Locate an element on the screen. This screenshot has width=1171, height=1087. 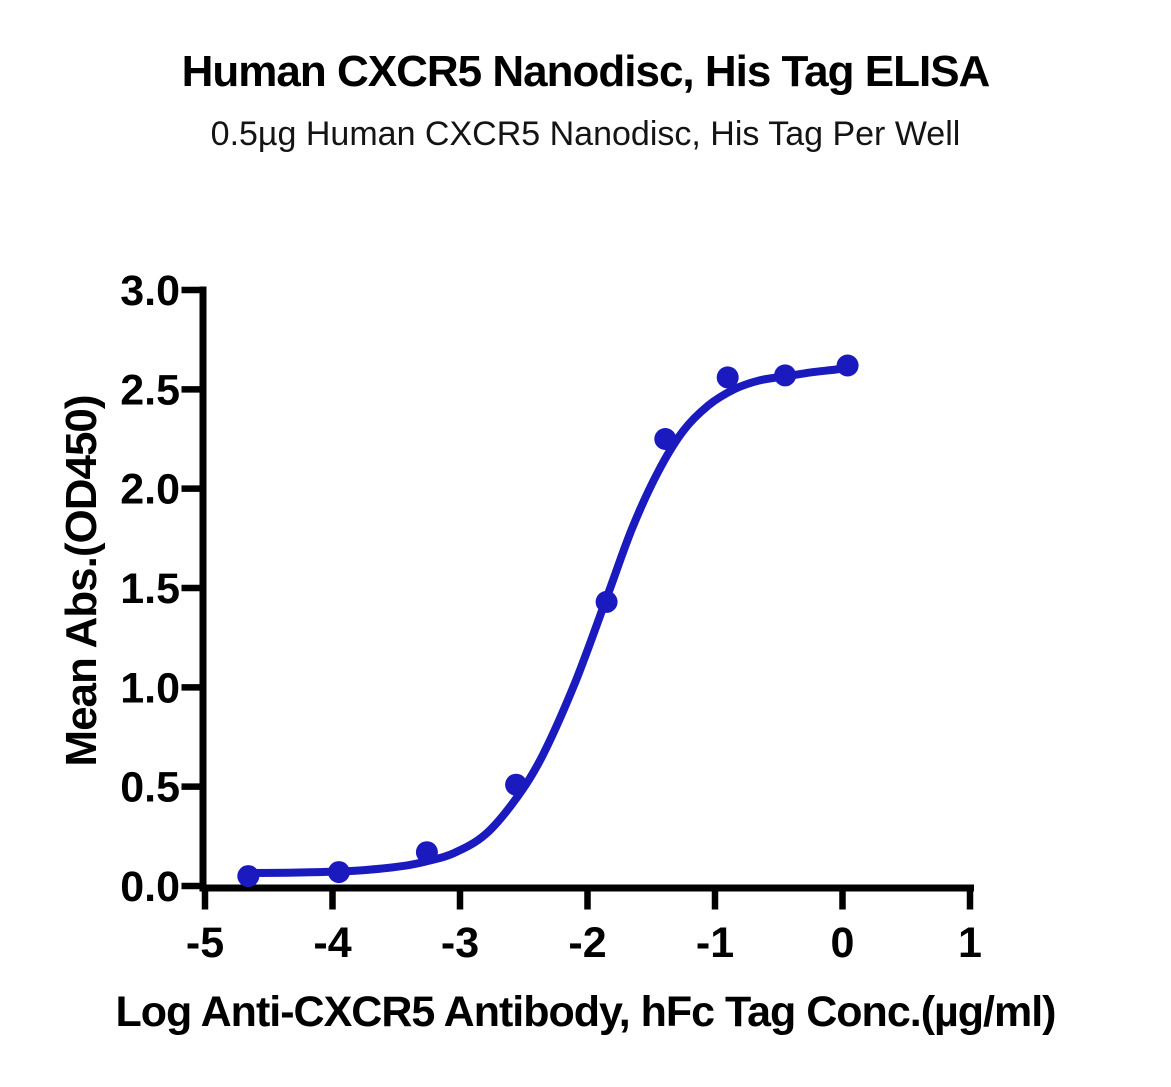
y-tick-label: 0.5 is located at coordinates (150, 788).